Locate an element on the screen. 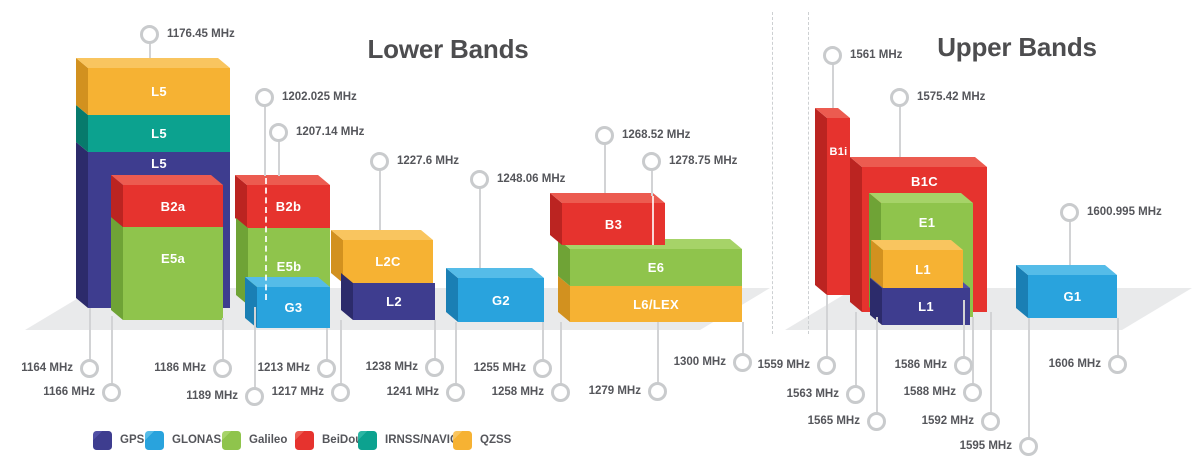  band-label: B1C is located at coordinates (924, 181).